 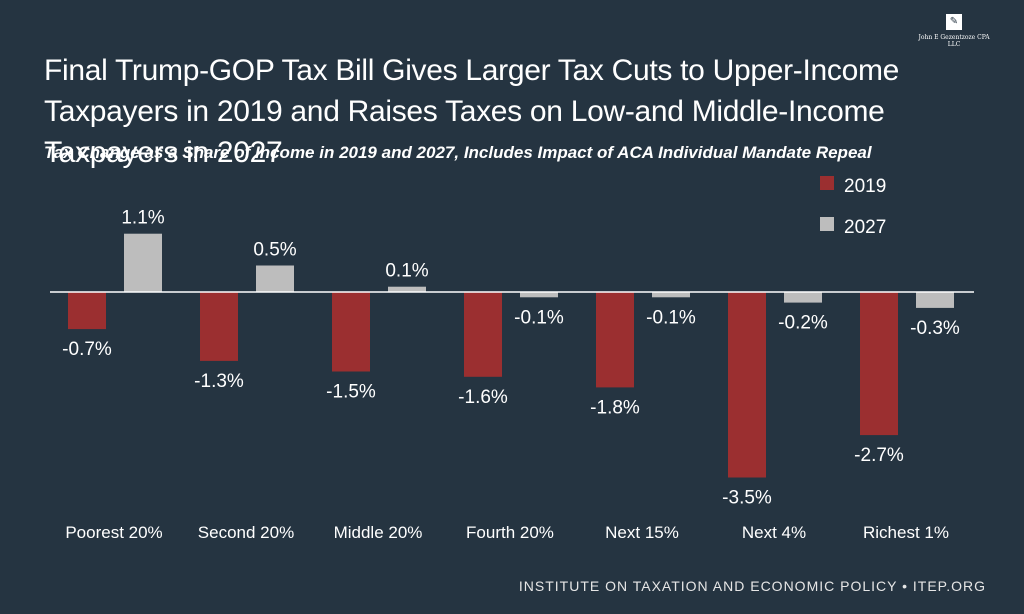 I want to click on data-label-2019-4: -1.6%, so click(x=483, y=397).